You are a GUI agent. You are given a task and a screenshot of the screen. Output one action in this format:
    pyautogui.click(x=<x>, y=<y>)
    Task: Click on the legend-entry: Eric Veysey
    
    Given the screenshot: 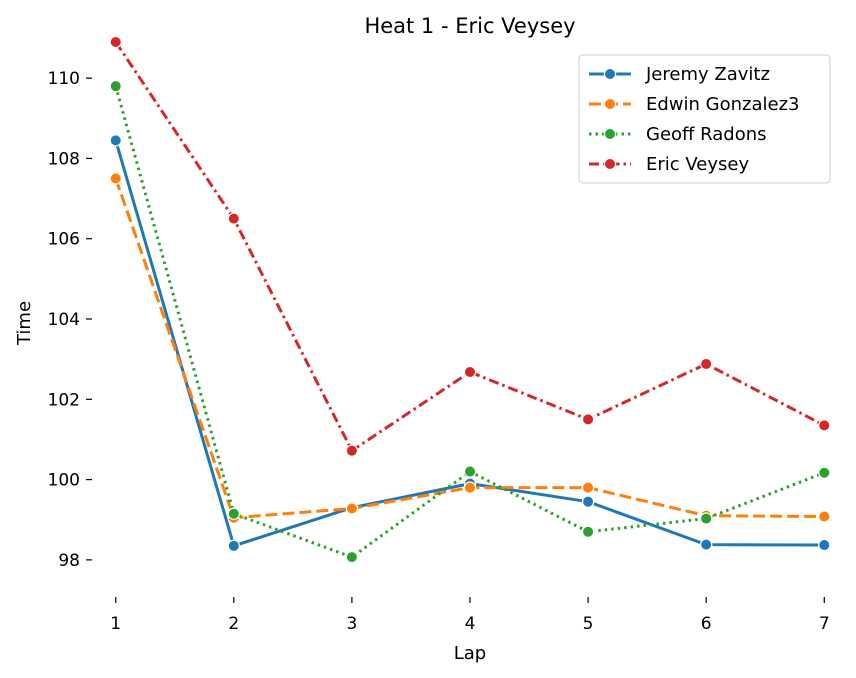 What is the action you would take?
    pyautogui.click(x=669, y=164)
    